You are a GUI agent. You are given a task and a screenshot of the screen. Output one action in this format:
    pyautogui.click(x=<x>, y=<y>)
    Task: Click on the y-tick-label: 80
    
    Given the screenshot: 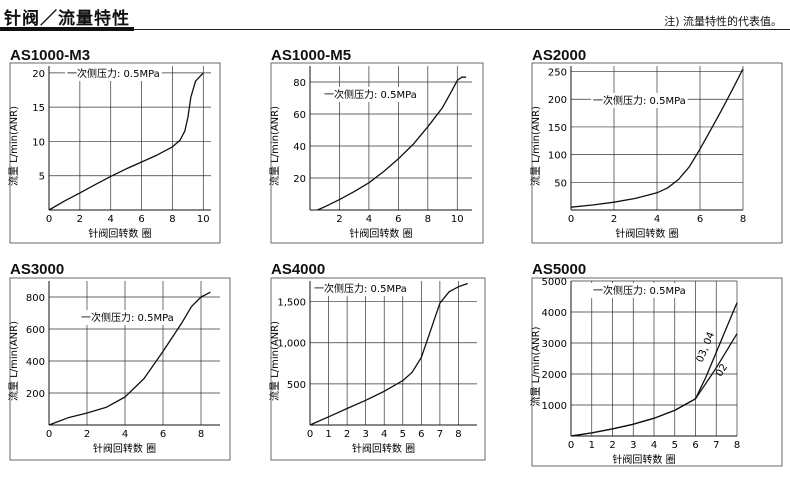 What is the action you would take?
    pyautogui.click(x=299, y=83)
    